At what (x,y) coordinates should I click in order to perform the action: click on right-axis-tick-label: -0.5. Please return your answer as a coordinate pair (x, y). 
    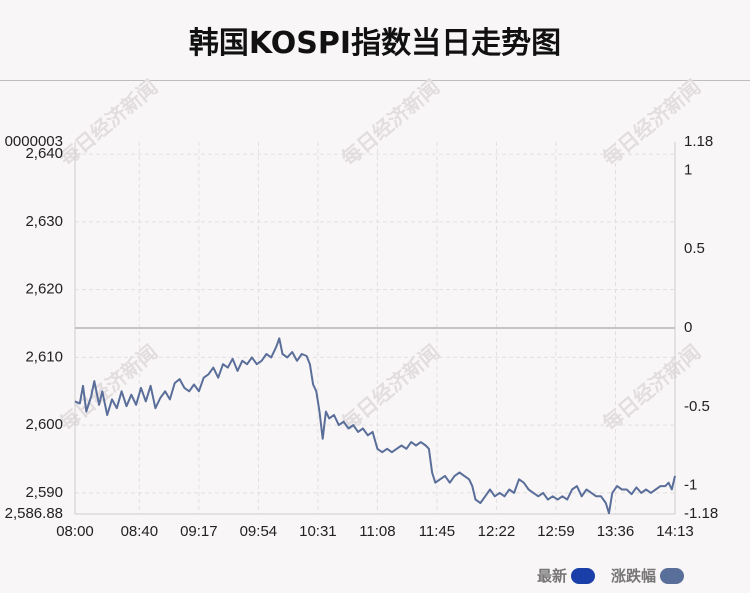
    Looking at the image, I should click on (697, 406).